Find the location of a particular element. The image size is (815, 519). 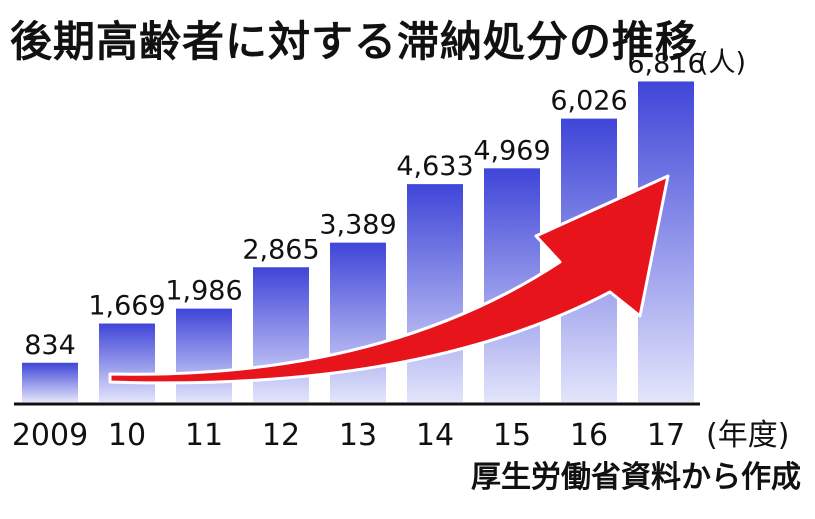

x-tick-2009: 2009 is located at coordinates (50, 435).